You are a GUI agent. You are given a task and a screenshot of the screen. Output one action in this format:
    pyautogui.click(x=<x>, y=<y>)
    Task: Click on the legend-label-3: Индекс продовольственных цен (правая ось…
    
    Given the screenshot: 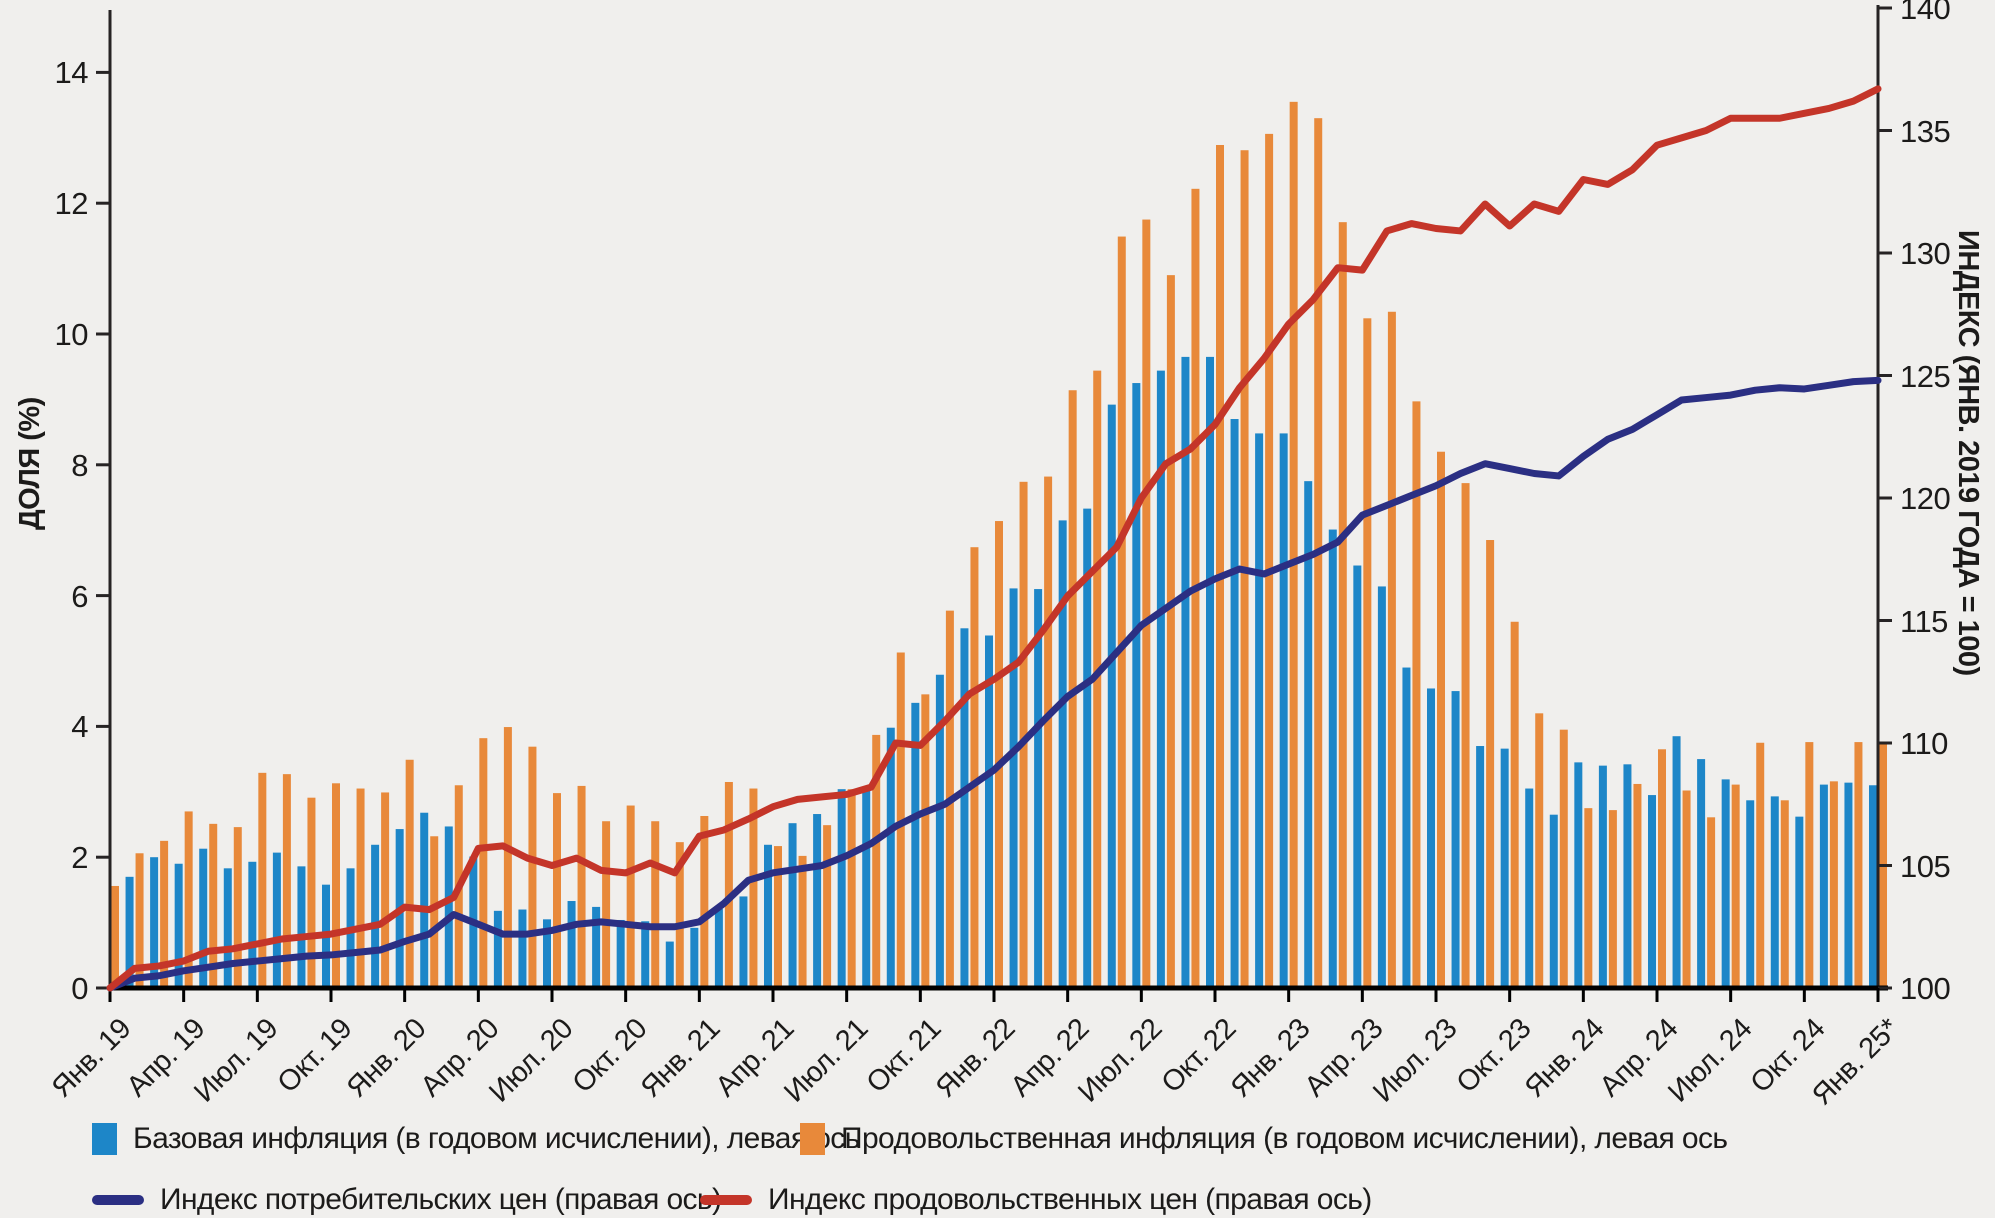 What is the action you would take?
    pyautogui.click(x=1070, y=1199)
    